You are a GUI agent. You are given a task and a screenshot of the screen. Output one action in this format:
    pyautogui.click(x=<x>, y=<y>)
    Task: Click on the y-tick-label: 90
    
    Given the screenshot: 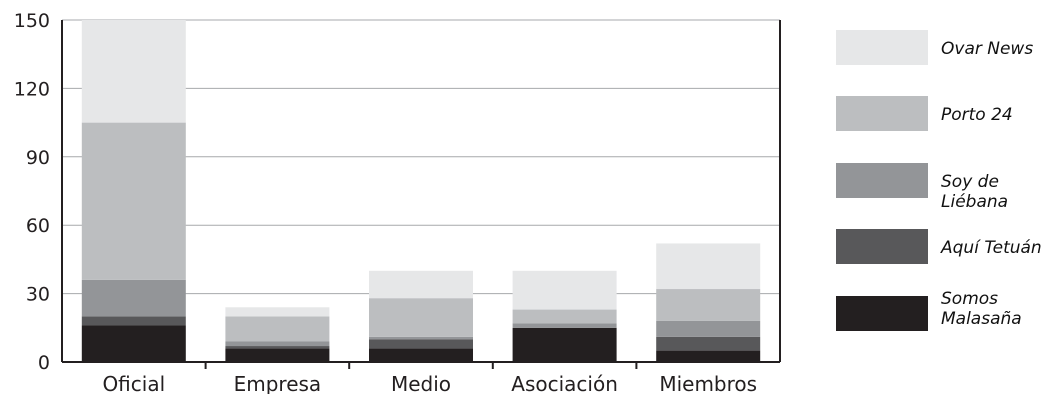 What is the action you would take?
    pyautogui.click(x=38, y=158)
    